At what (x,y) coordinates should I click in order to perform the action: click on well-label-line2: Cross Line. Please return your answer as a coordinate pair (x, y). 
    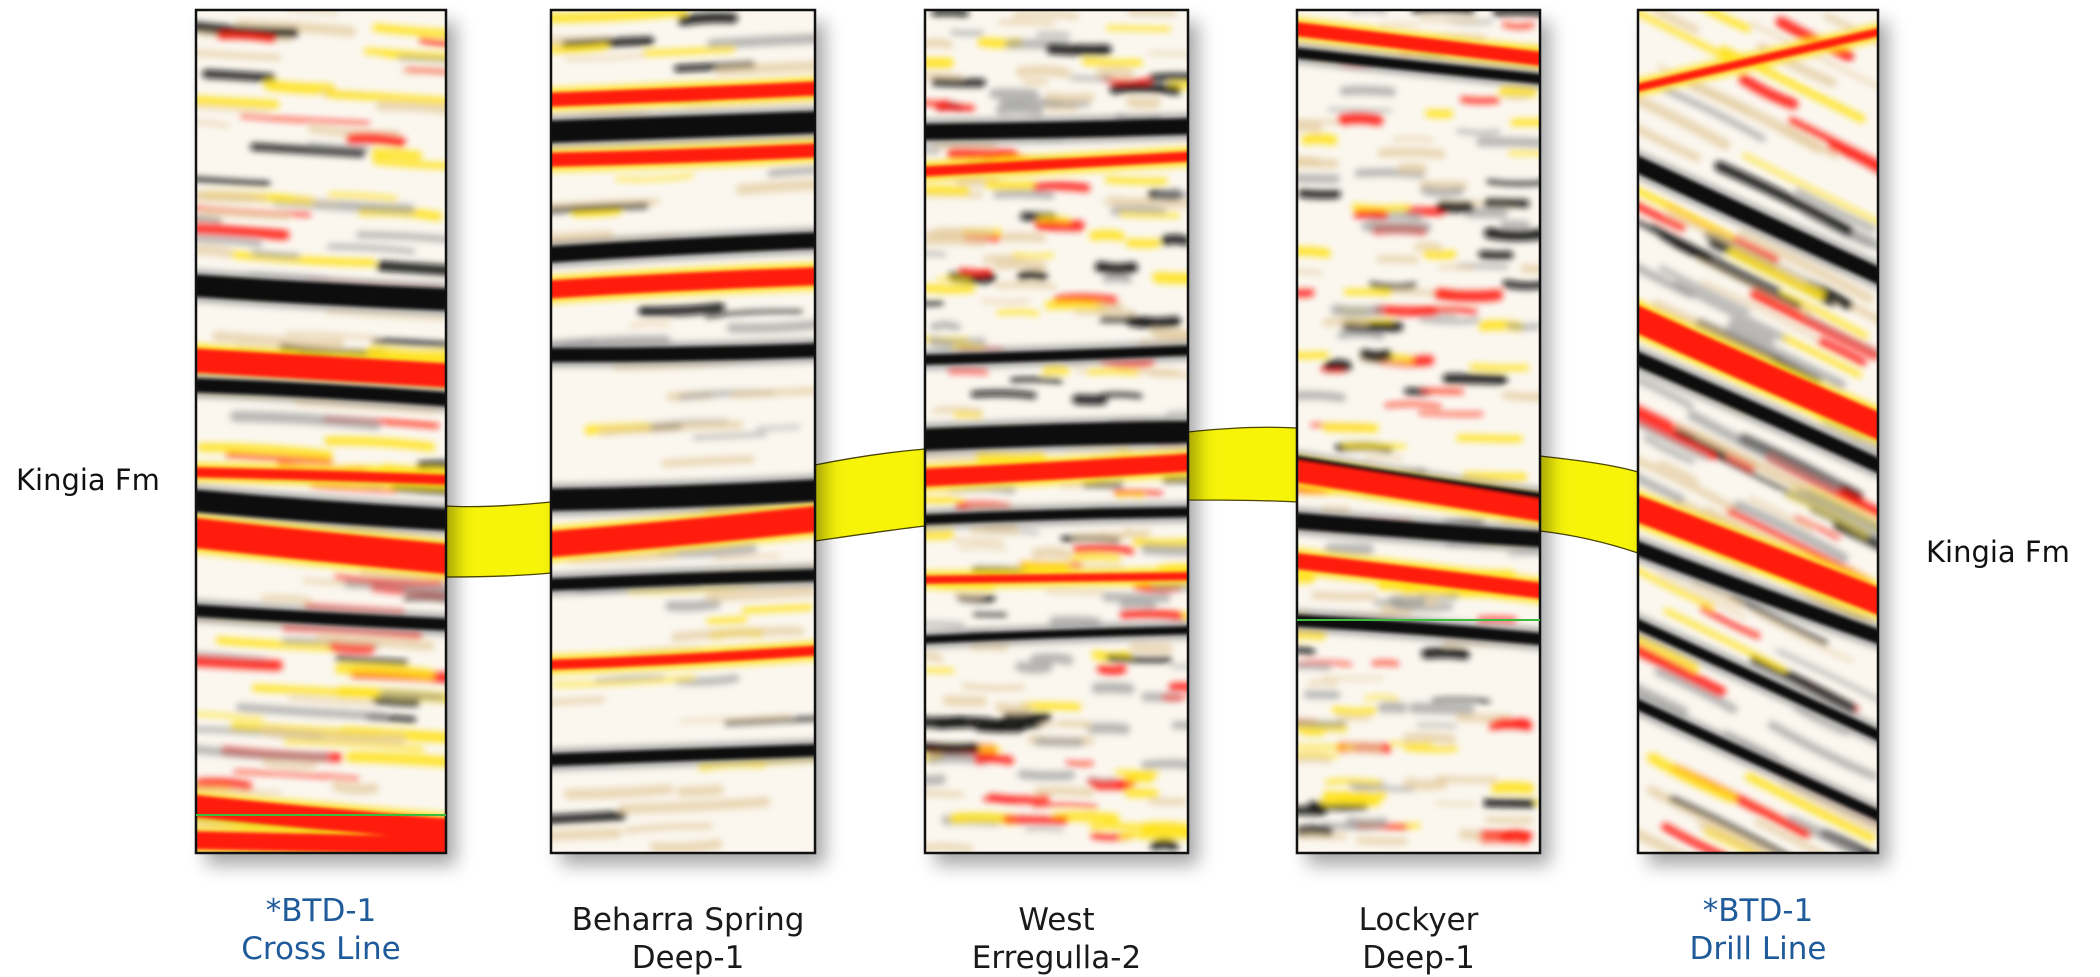
    Looking at the image, I should click on (321, 949).